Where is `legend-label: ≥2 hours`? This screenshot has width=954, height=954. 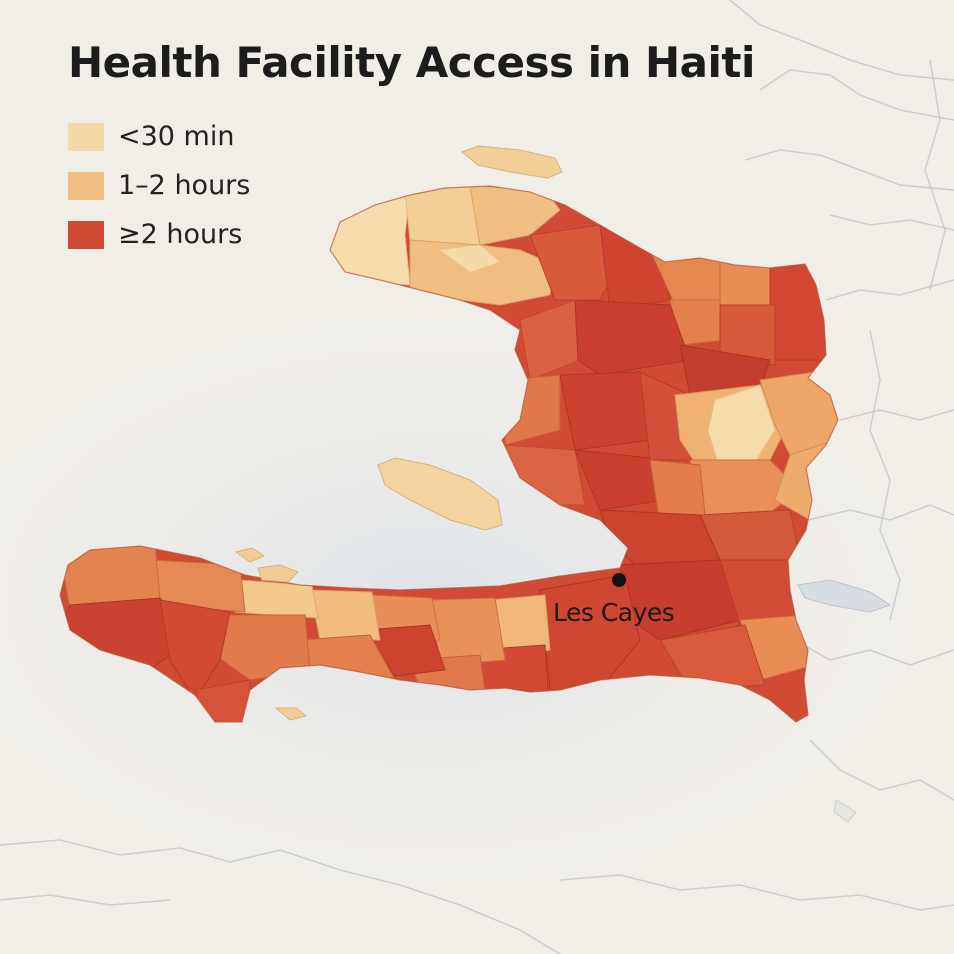 legend-label: ≥2 hours is located at coordinates (180, 234).